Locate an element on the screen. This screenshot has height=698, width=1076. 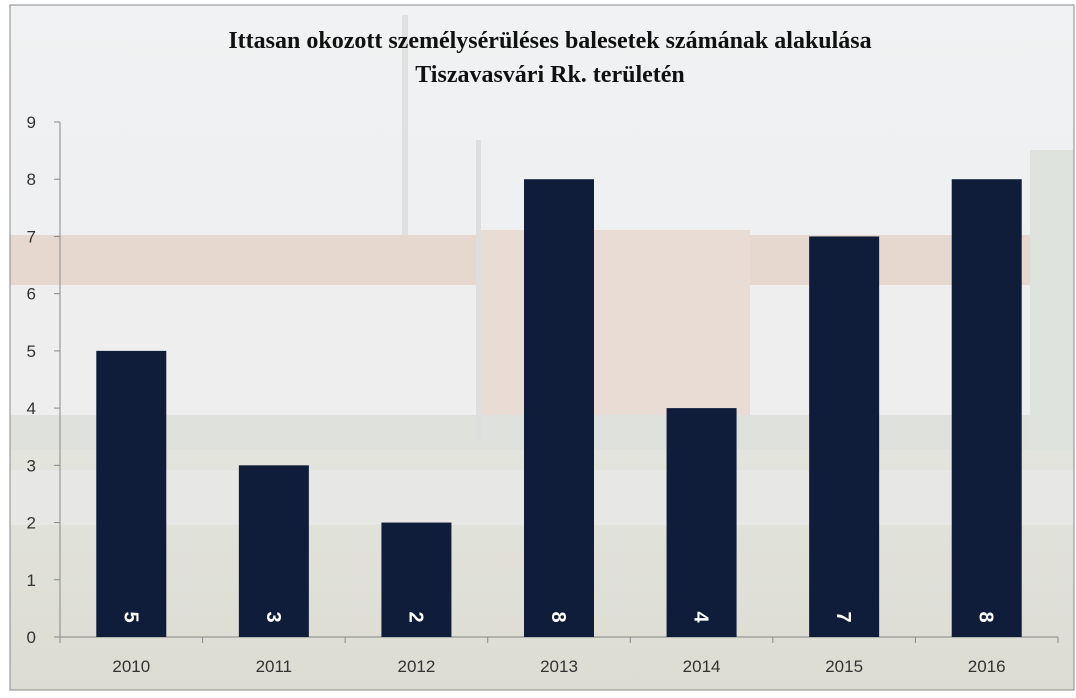
y-tick-label: 1 is located at coordinates (31, 580).